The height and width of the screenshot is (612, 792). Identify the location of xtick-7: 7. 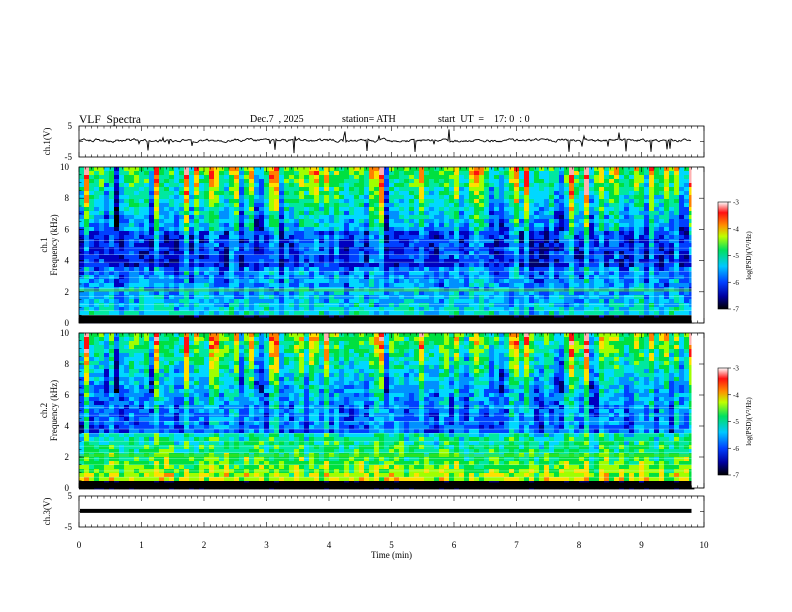
(516, 545).